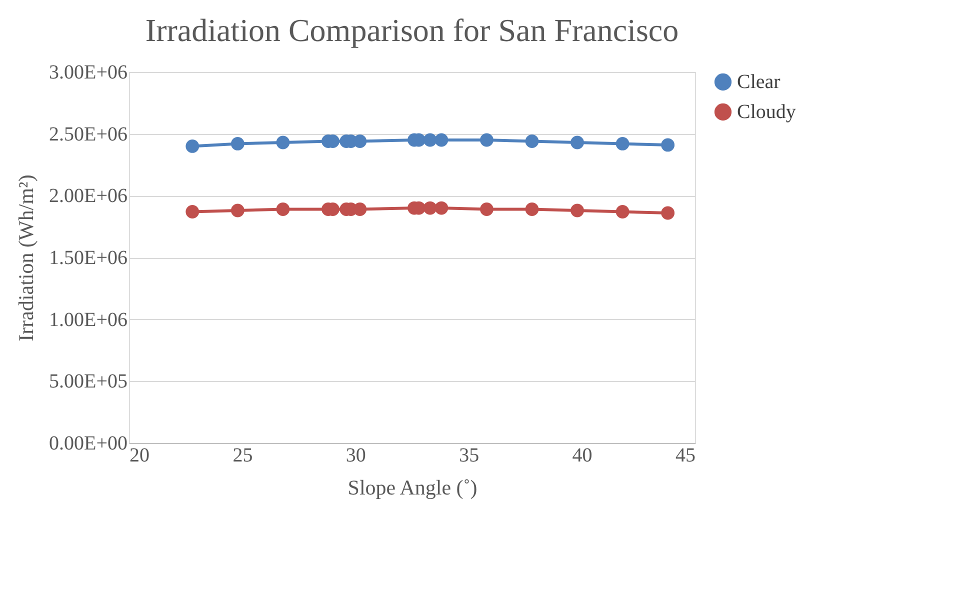 Image resolution: width=967 pixels, height=593 pixels. I want to click on x-tick-label: 25, so click(242, 455).